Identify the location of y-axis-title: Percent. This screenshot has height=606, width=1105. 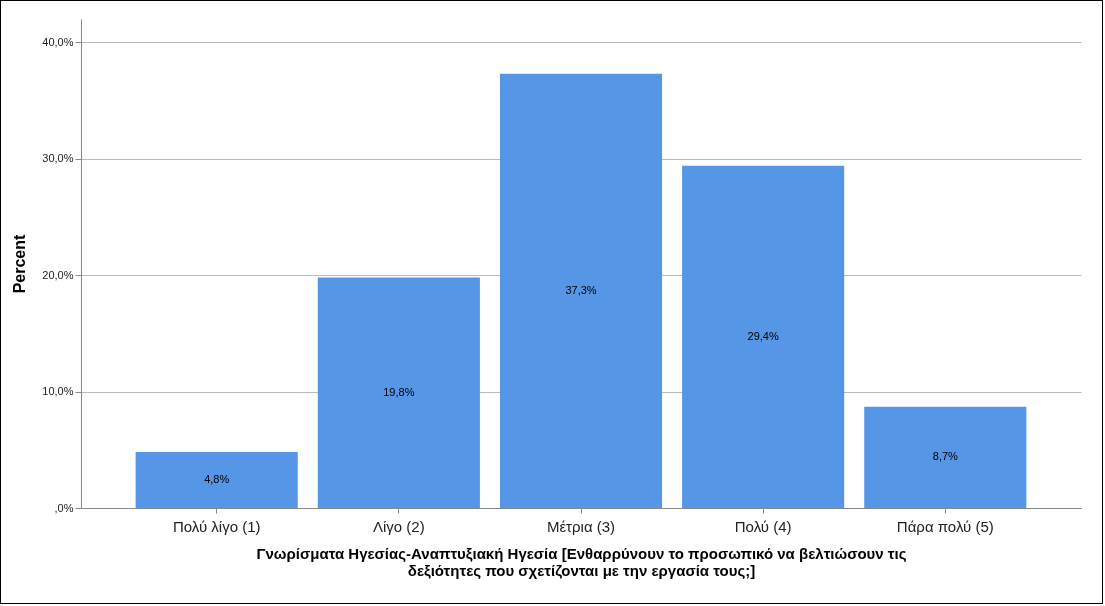
(20, 263).